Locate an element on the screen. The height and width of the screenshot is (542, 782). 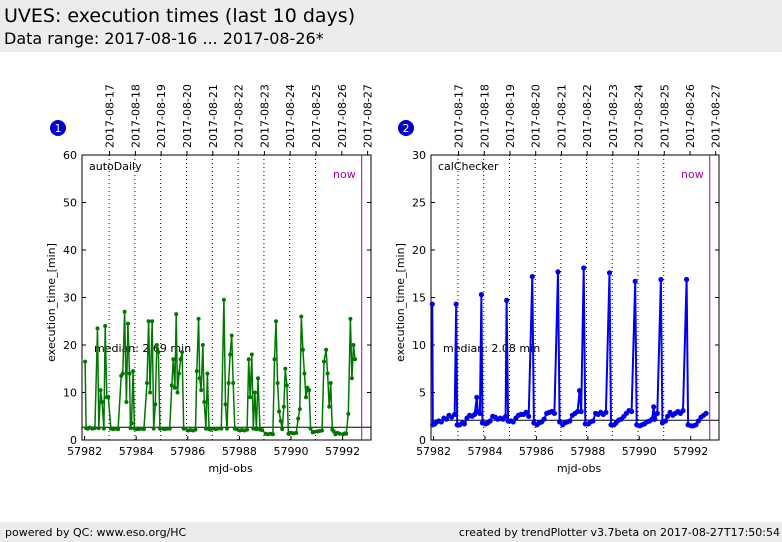
series-label: calChecker is located at coordinates (468, 166).